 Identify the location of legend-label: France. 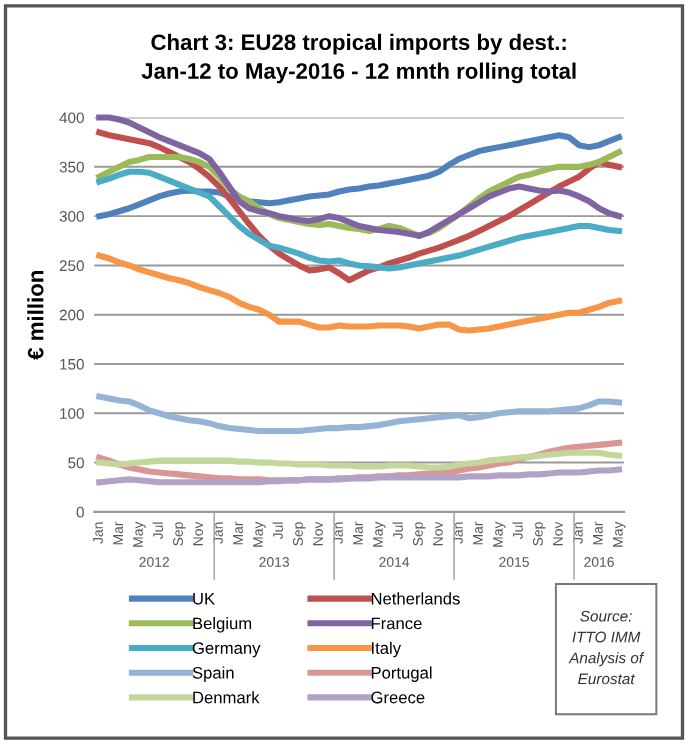
(396, 623).